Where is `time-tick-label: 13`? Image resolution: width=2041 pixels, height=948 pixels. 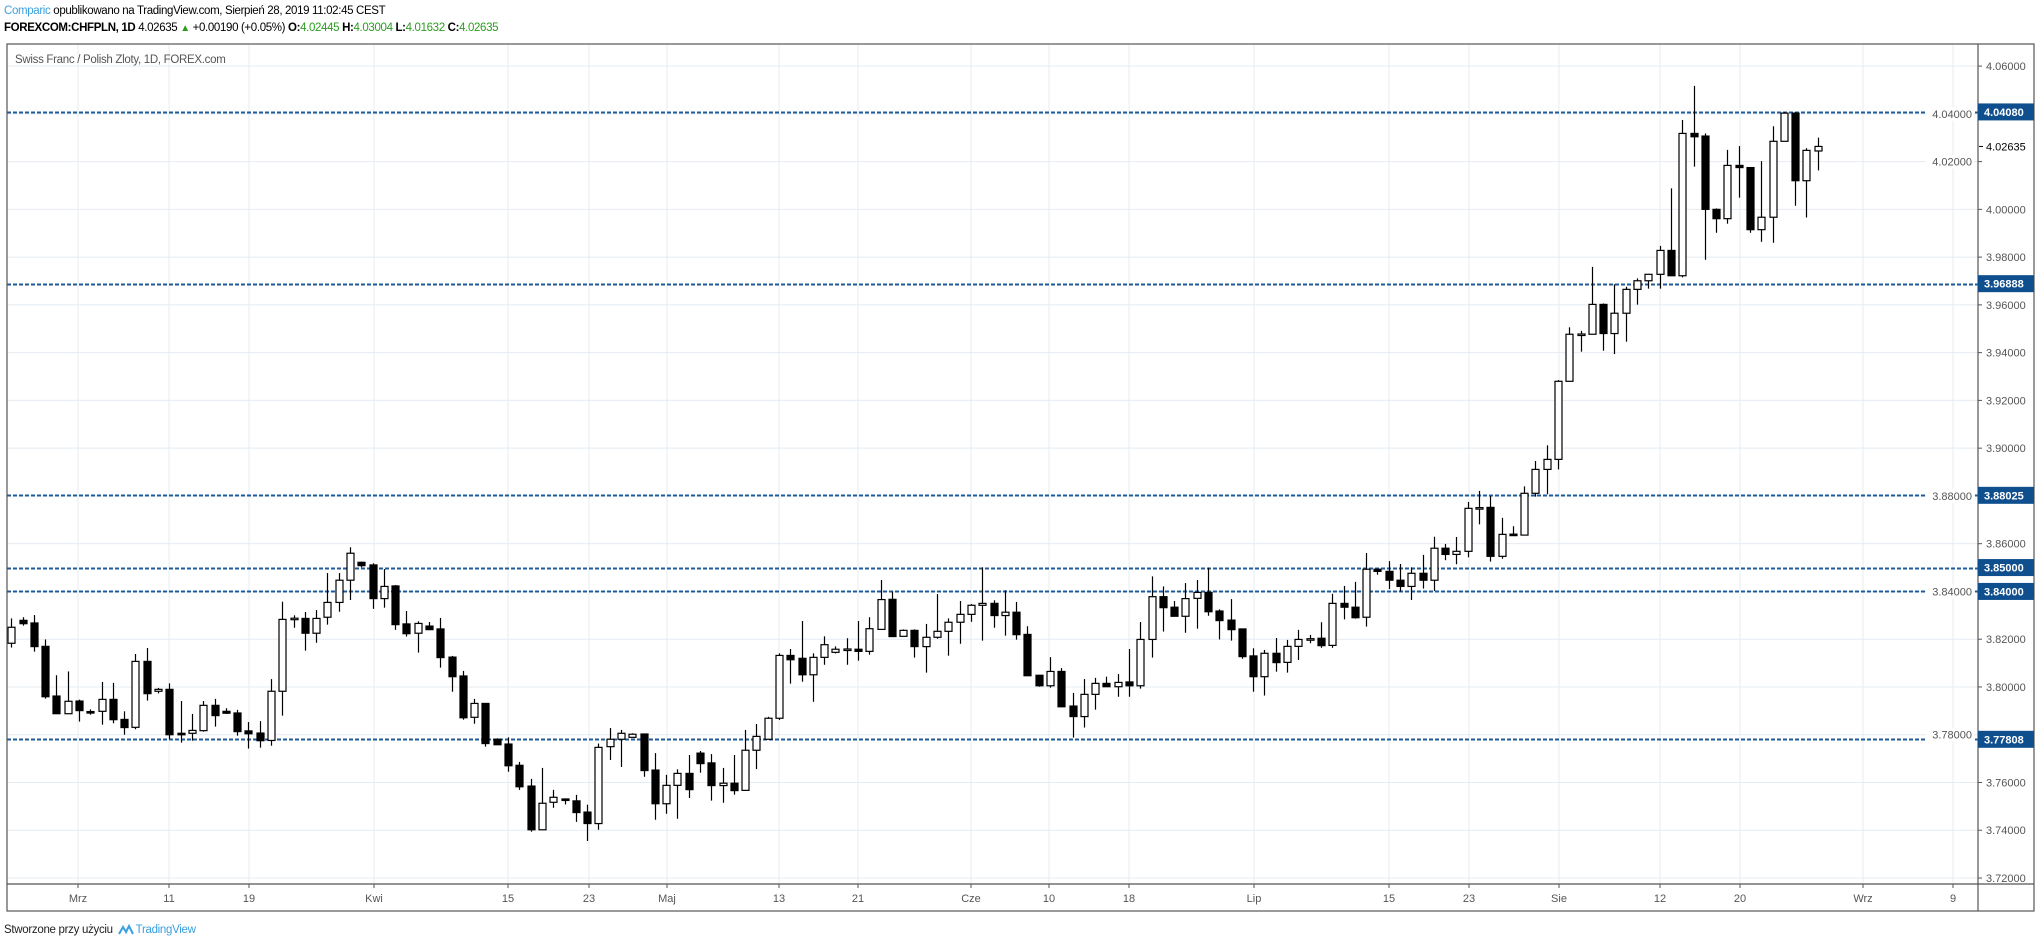
time-tick-label: 13 is located at coordinates (779, 899).